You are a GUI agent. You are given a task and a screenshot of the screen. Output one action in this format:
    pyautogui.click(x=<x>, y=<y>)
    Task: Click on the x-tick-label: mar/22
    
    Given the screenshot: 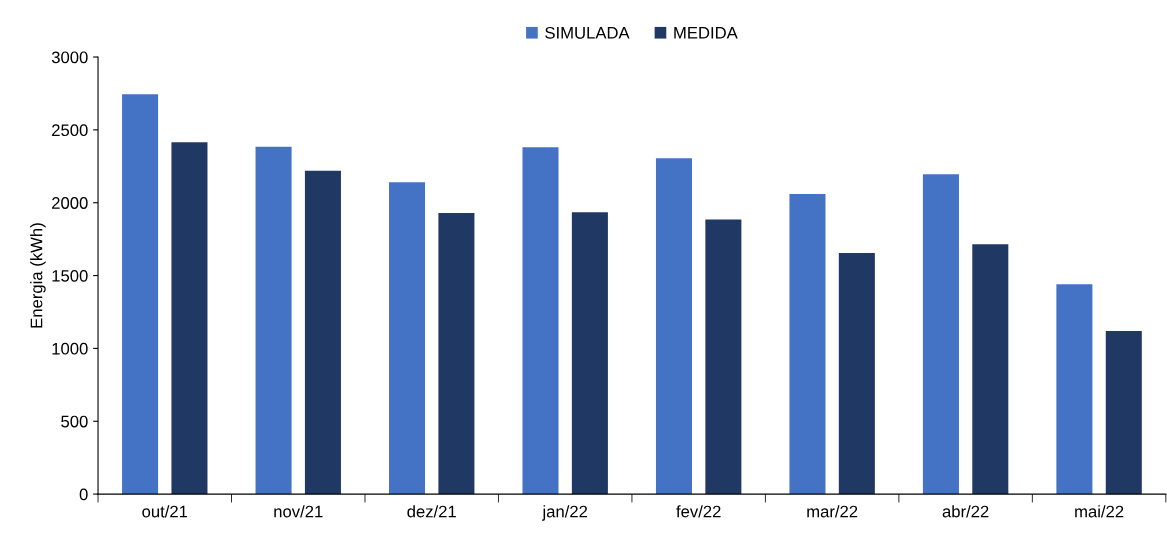 What is the action you would take?
    pyautogui.click(x=832, y=511)
    